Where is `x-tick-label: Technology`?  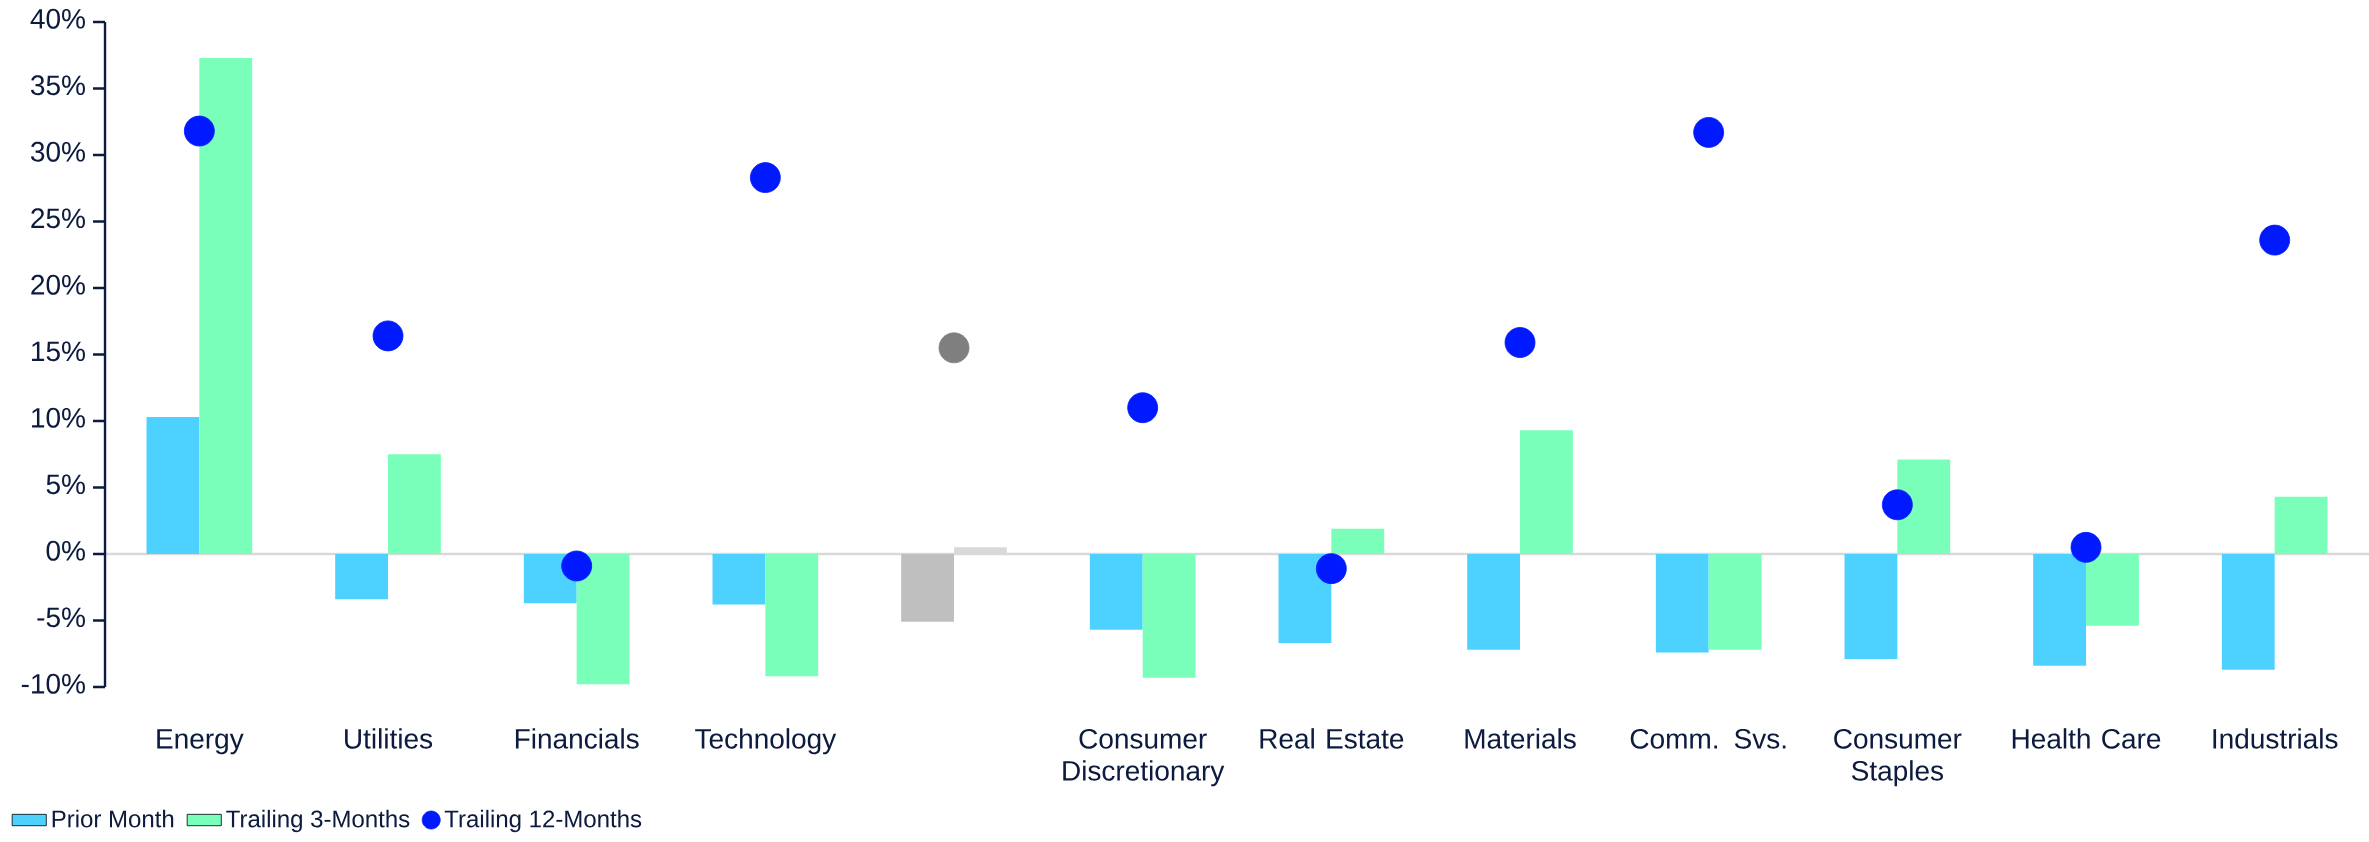 x-tick-label: Technology is located at coordinates (766, 741).